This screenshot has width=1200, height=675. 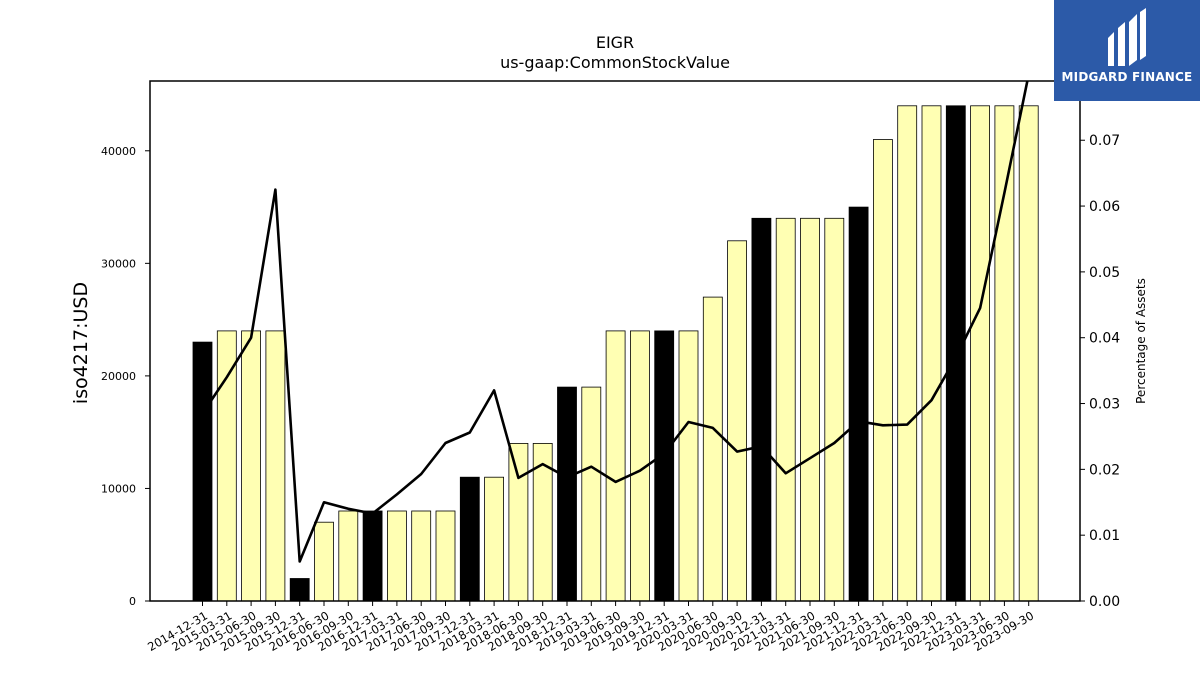 I want to click on y2-tick-label: 0.03, so click(x=1104, y=405).